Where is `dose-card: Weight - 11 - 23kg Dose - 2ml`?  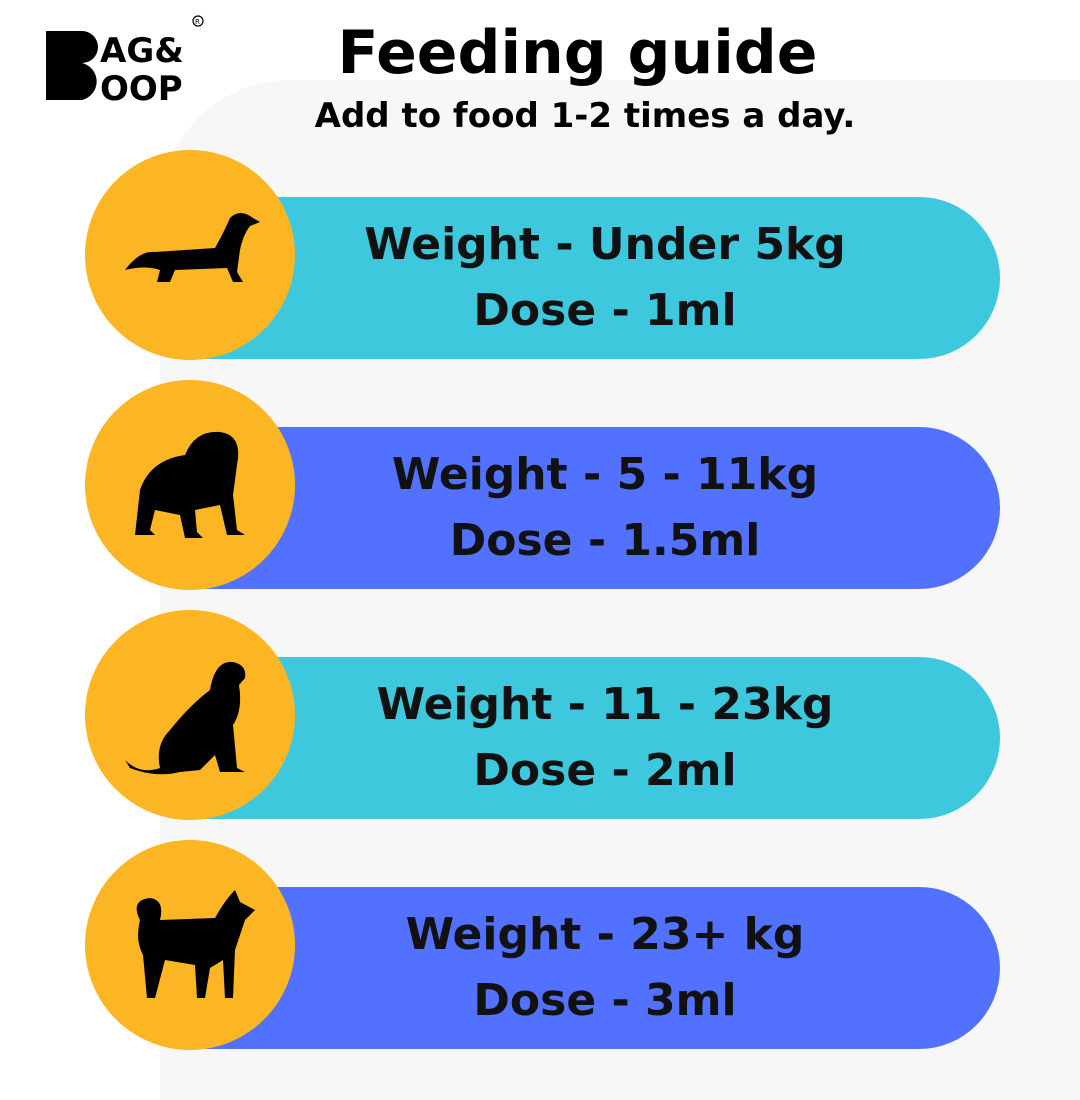 dose-card: Weight - 11 - 23kg Dose - 2ml is located at coordinates (595, 738).